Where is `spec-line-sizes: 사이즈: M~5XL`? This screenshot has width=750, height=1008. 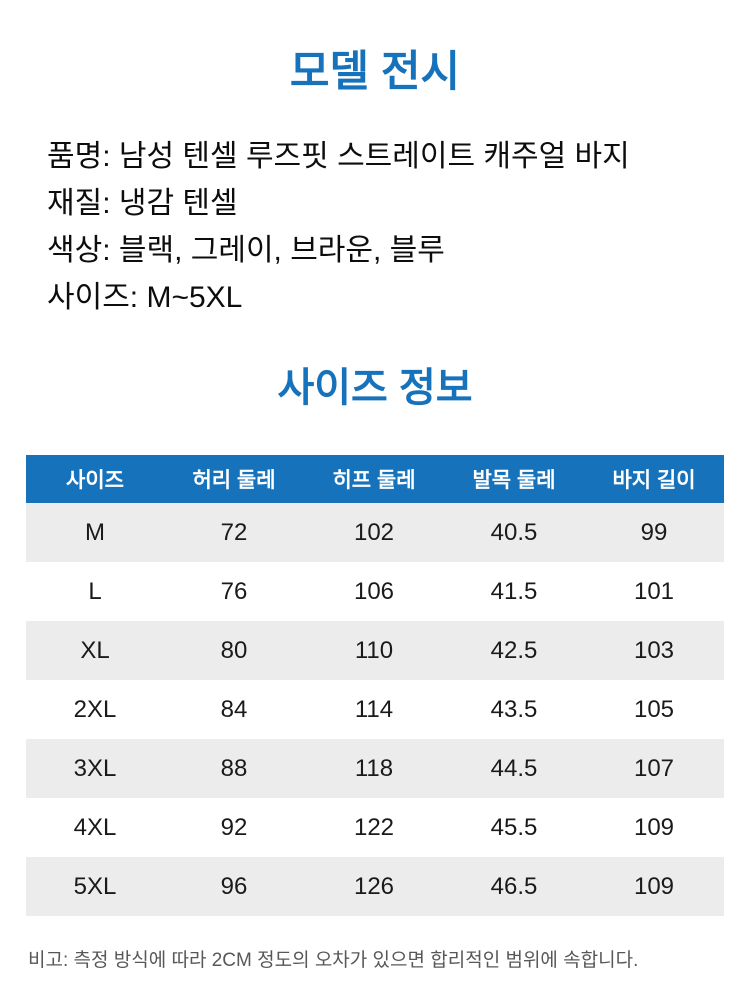
spec-line-sizes: 사이즈: M~5XL is located at coordinates (145, 297).